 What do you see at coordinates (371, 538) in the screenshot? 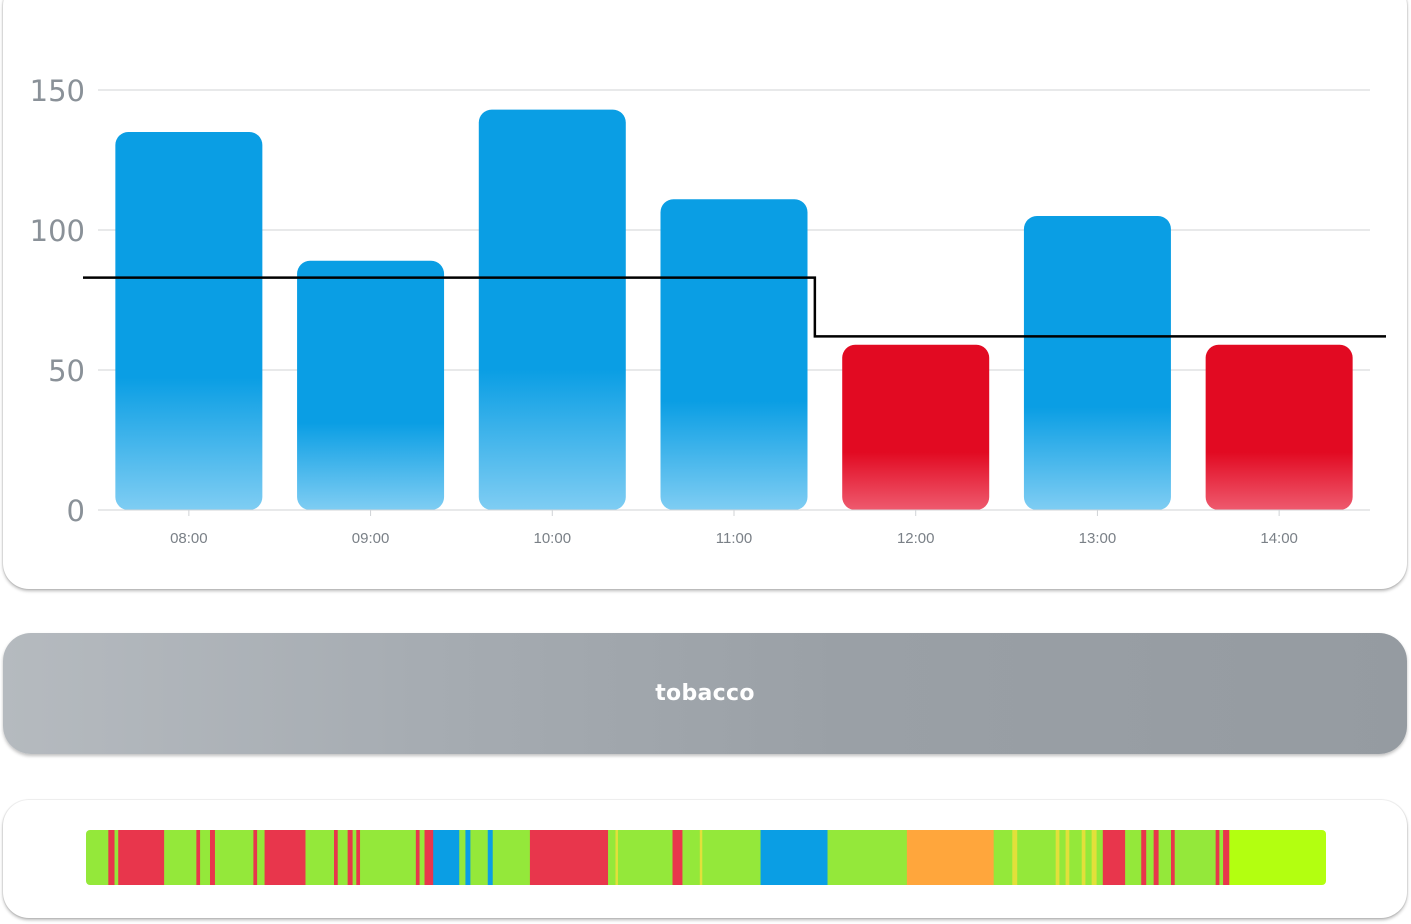
I see `x-tick-label: 09:00` at bounding box center [371, 538].